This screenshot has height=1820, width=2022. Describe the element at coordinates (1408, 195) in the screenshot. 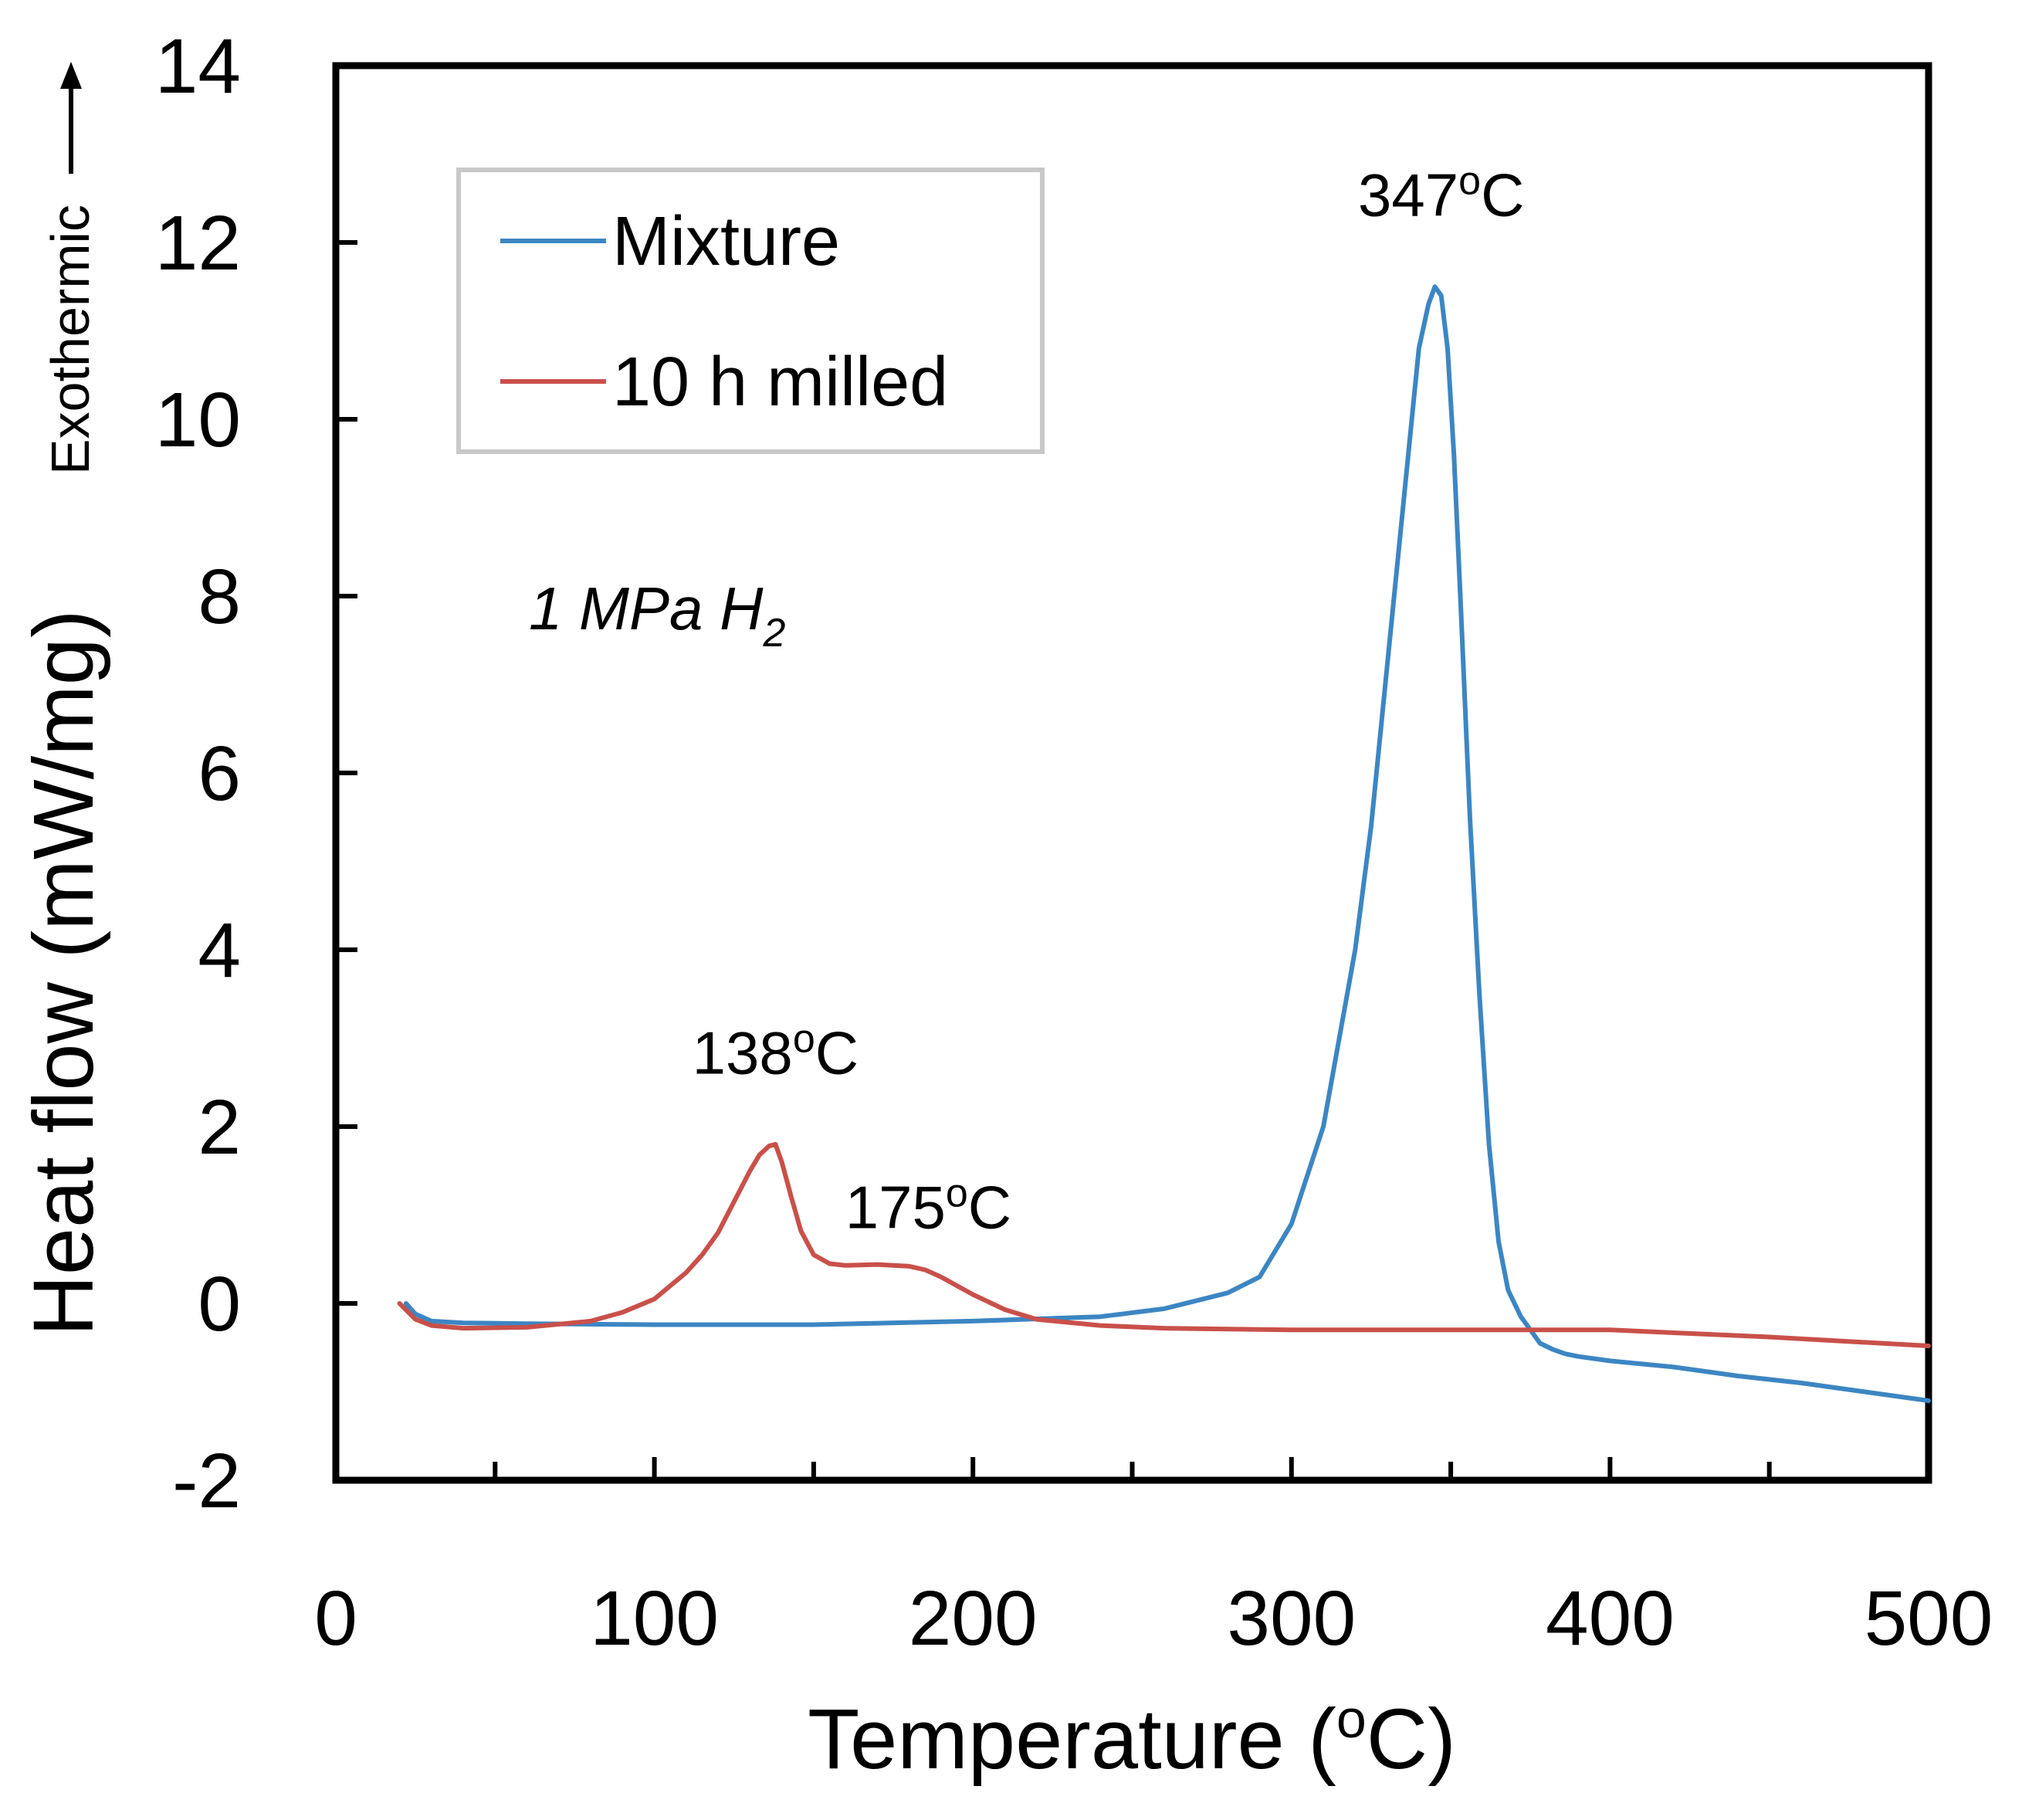

I see `peak-annotation-value: 347` at that location.